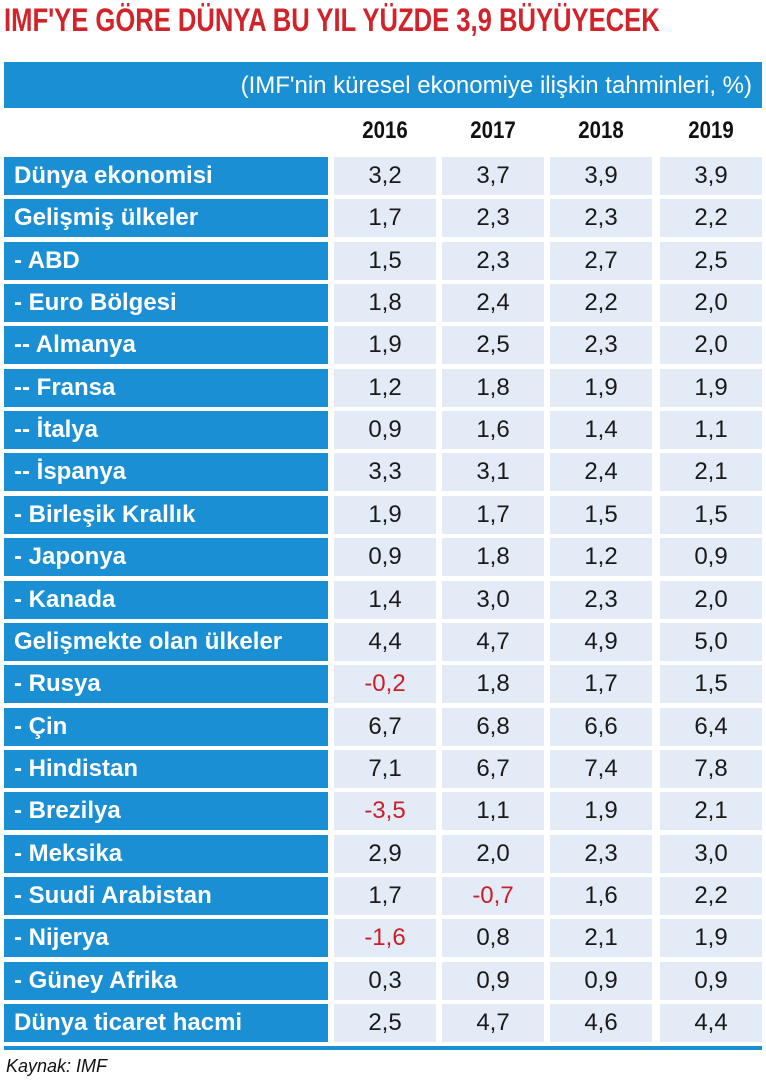  Describe the element at coordinates (601, 641) in the screenshot. I see `value-cell: 4,9` at that location.